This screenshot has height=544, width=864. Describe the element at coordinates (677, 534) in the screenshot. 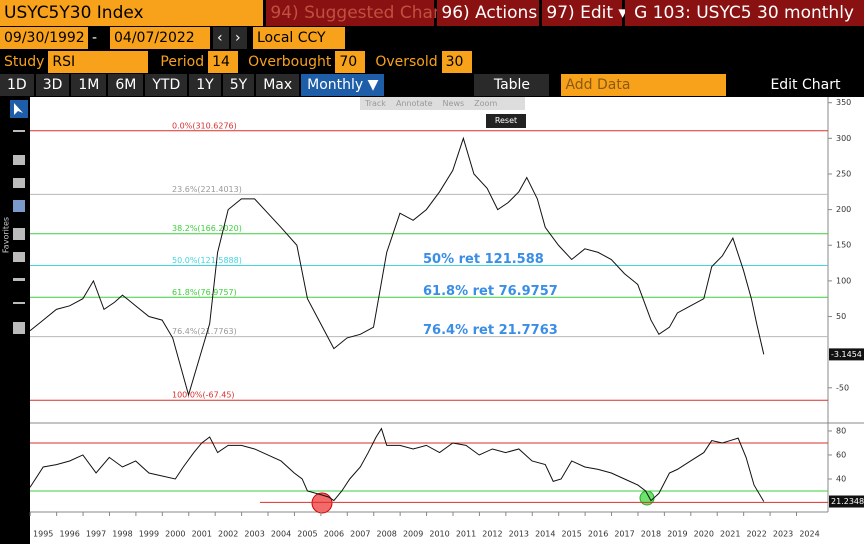

I see `x-tick-label: 2019` at that location.